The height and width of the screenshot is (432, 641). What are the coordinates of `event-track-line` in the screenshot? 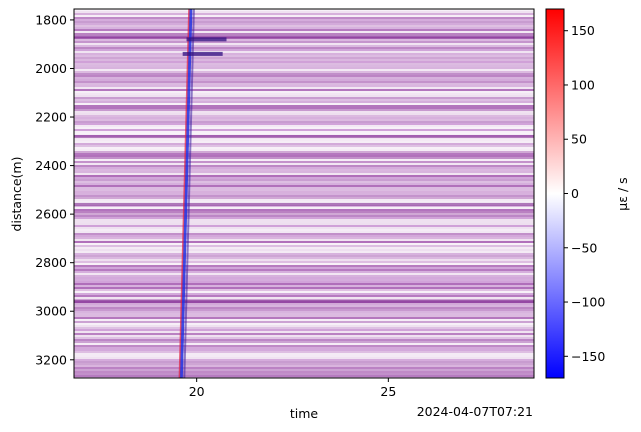 It's located at (186, 193).